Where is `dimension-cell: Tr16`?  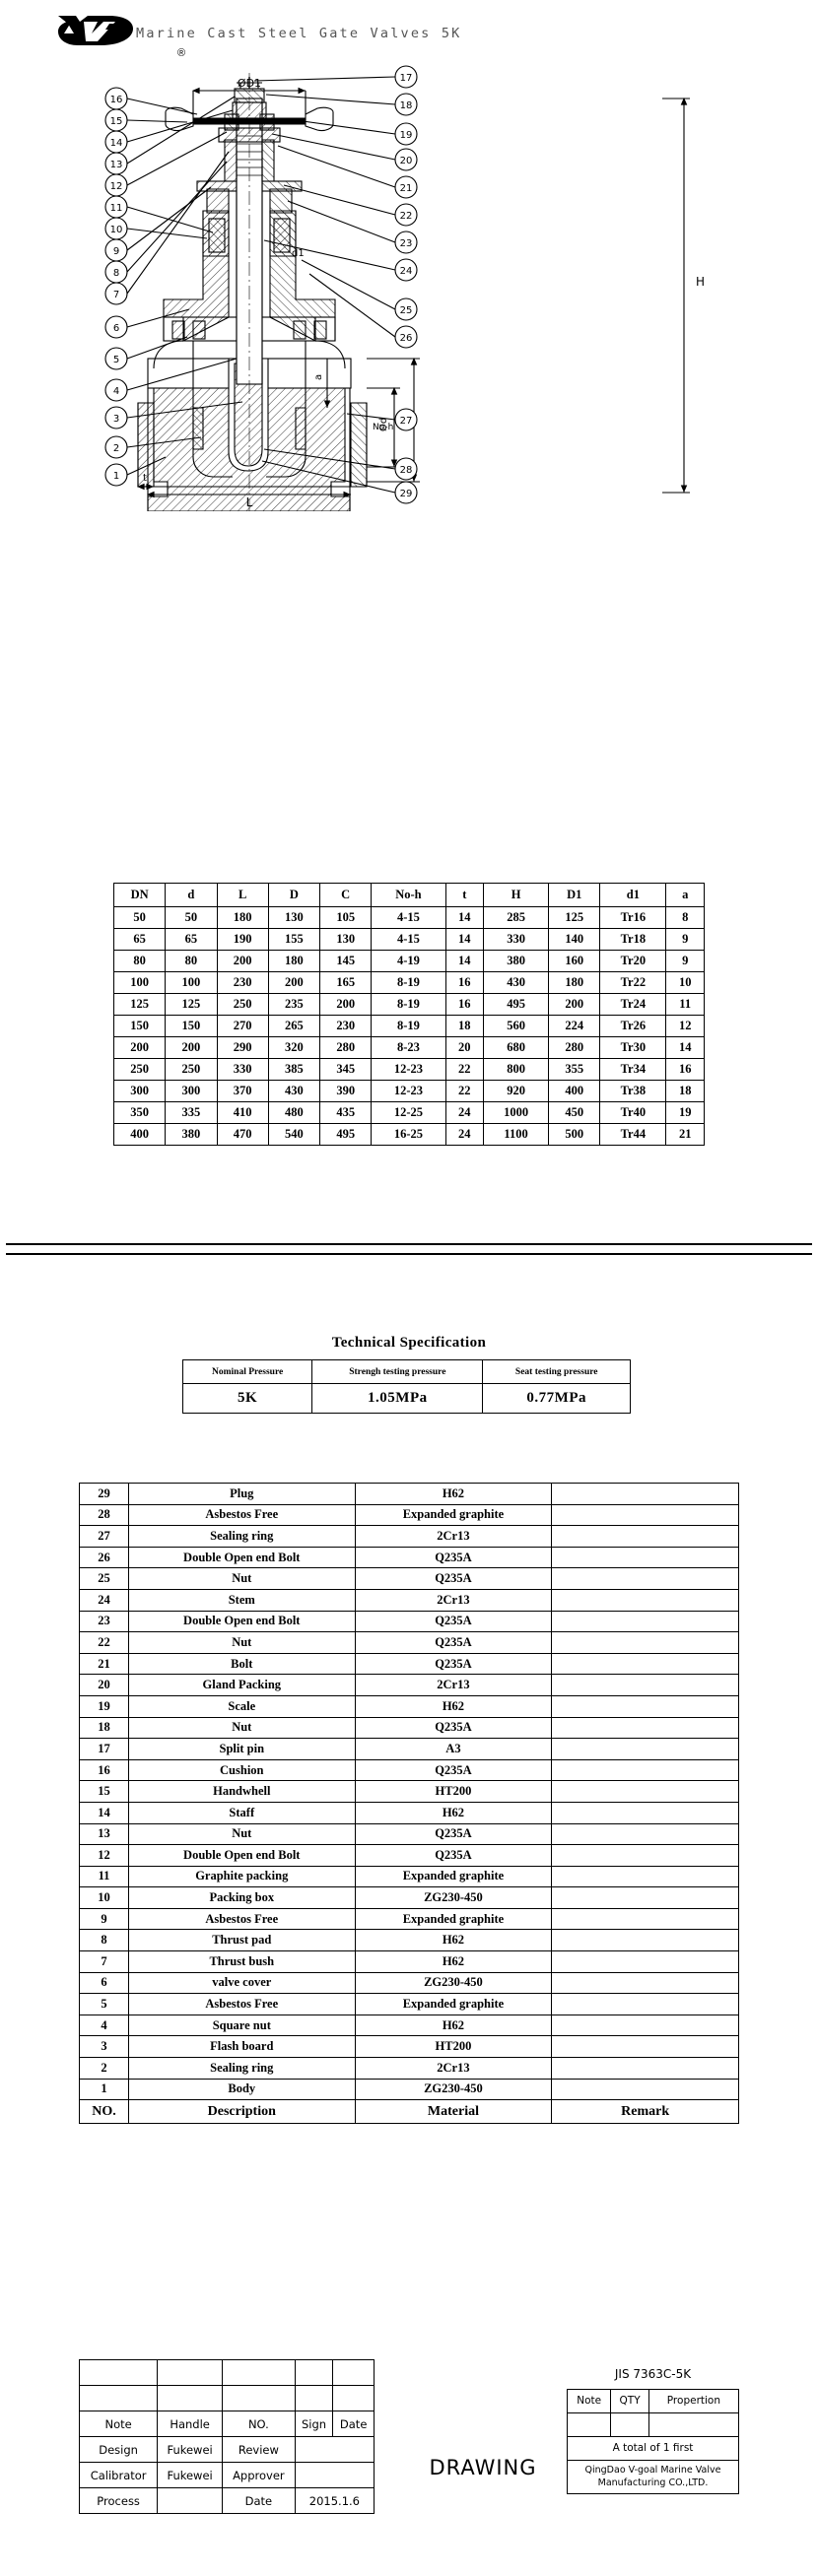
dimension-cell: Tr16 is located at coordinates (633, 918).